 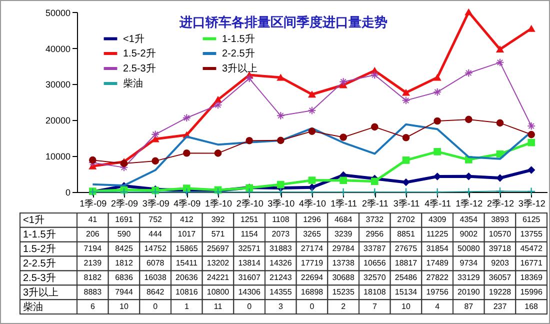 What do you see at coordinates (155, 234) in the screenshot?
I see `data-label: 444` at bounding box center [155, 234].